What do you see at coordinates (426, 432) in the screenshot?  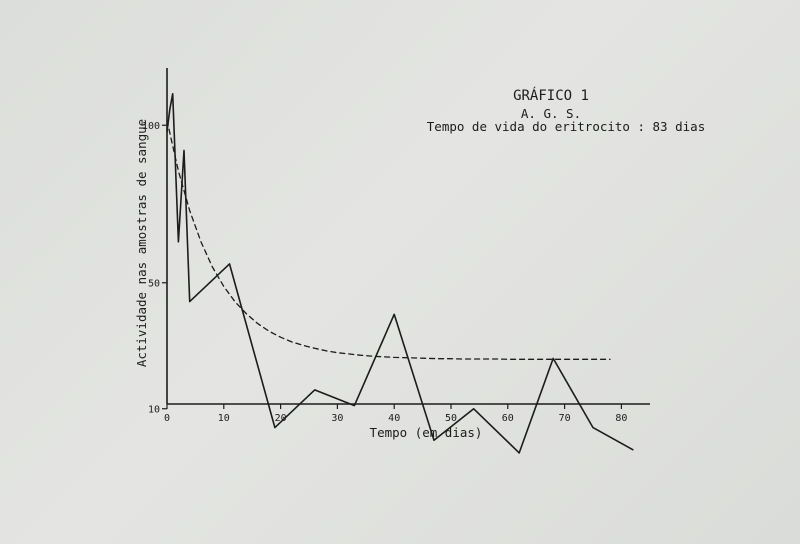 I see `x-axis-label: Tempo (em dias)` at bounding box center [426, 432].